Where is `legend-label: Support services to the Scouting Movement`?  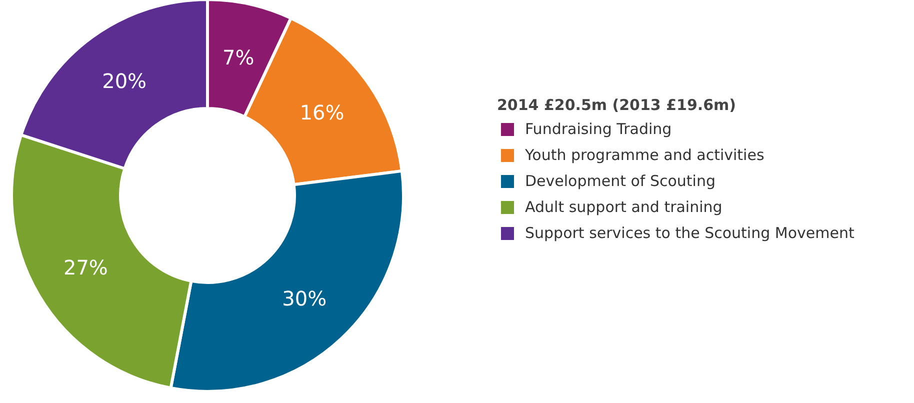 legend-label: Support services to the Scouting Movement is located at coordinates (689, 233).